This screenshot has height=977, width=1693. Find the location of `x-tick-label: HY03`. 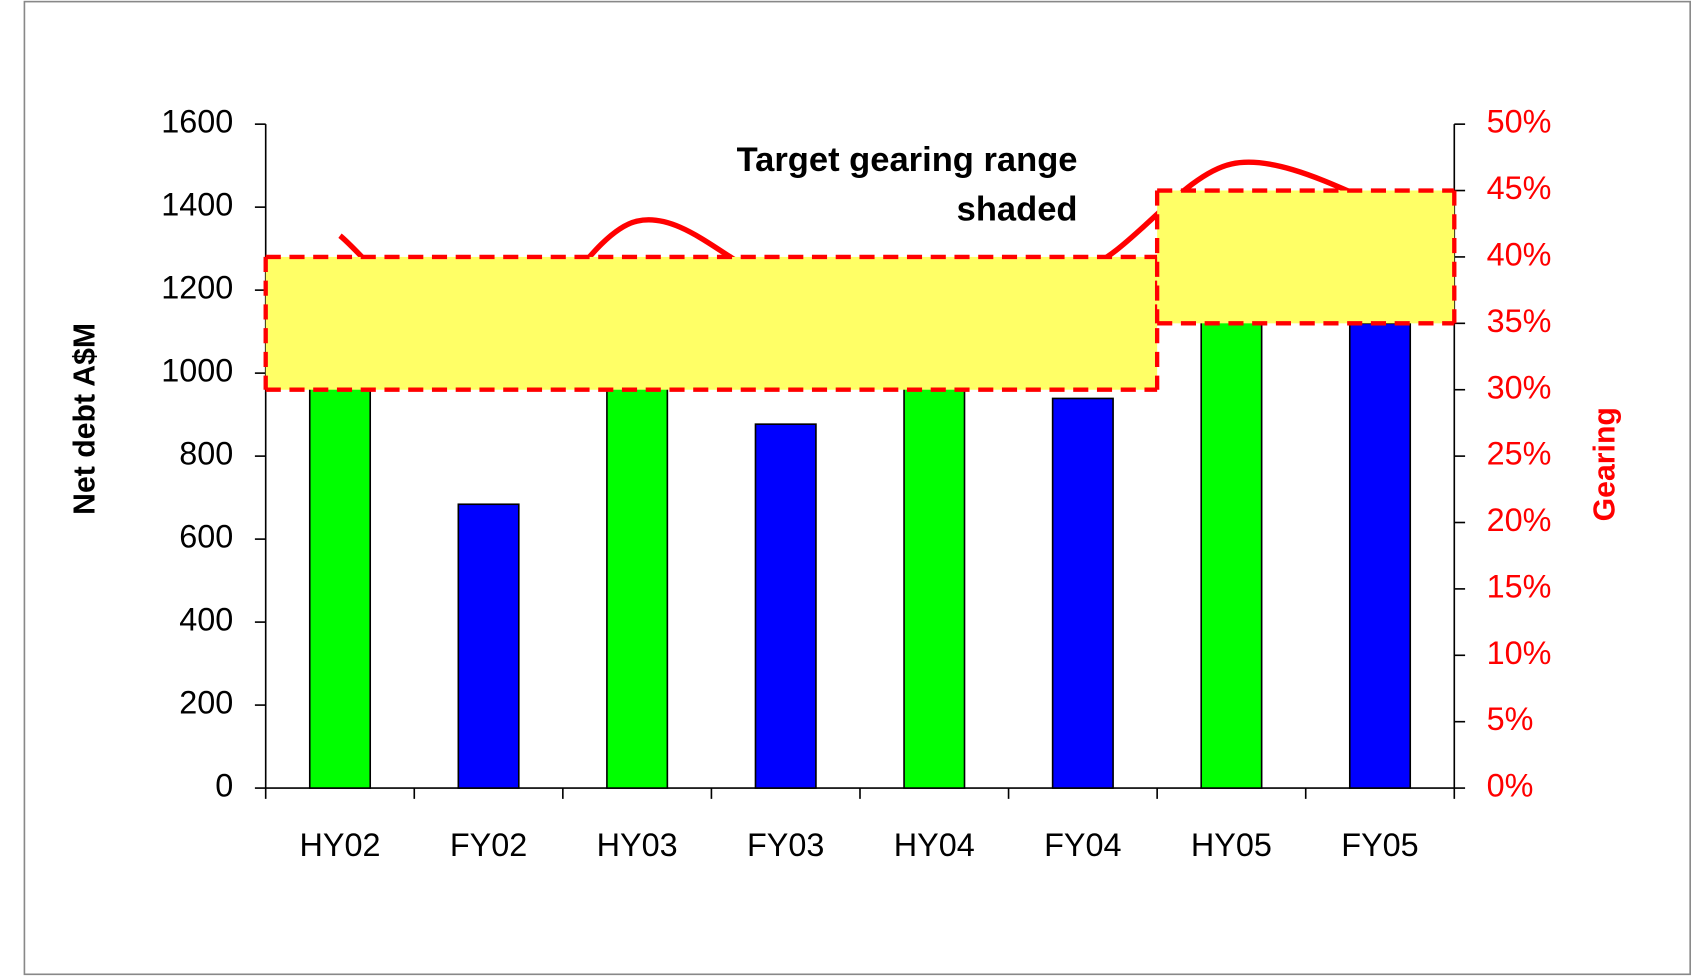

x-tick-label: HY03 is located at coordinates (637, 845).